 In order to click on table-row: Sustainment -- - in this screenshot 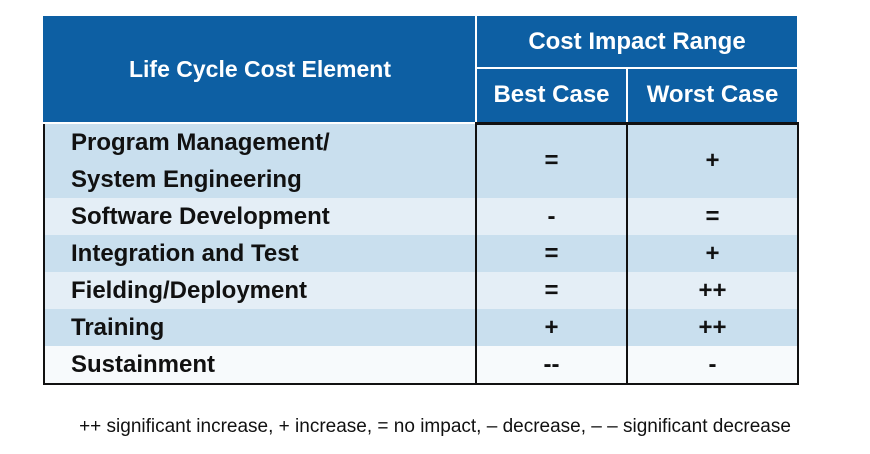, I will do `click(421, 365)`.